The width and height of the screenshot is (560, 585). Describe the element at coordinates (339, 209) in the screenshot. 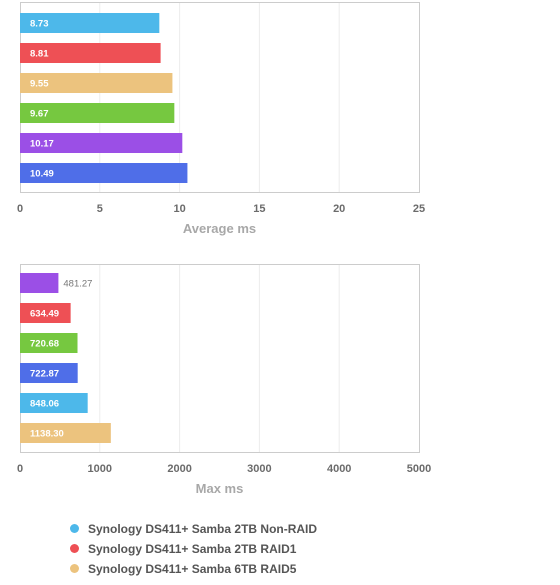

I see `avg-x-tick-label: 20` at that location.